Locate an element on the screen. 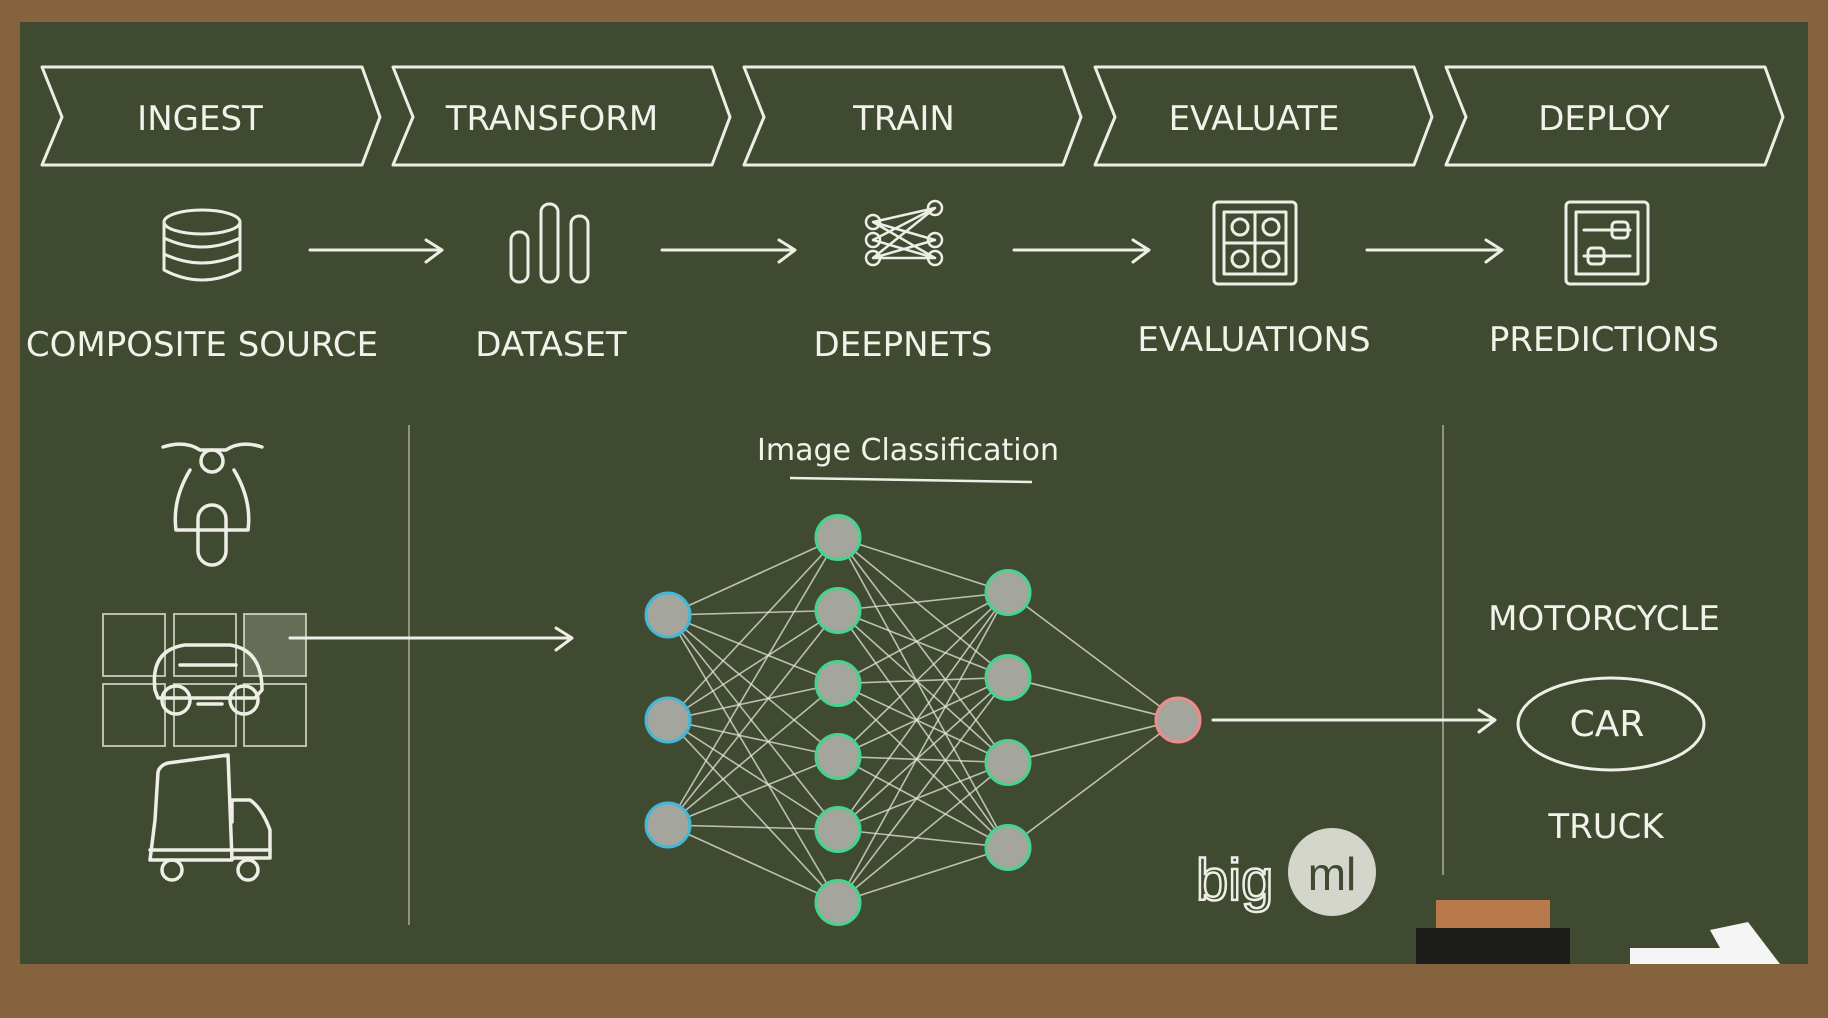 Image resolution: width=1828 pixels, height=1018 pixels. output-label-truck: TRUCK is located at coordinates (1606, 827).